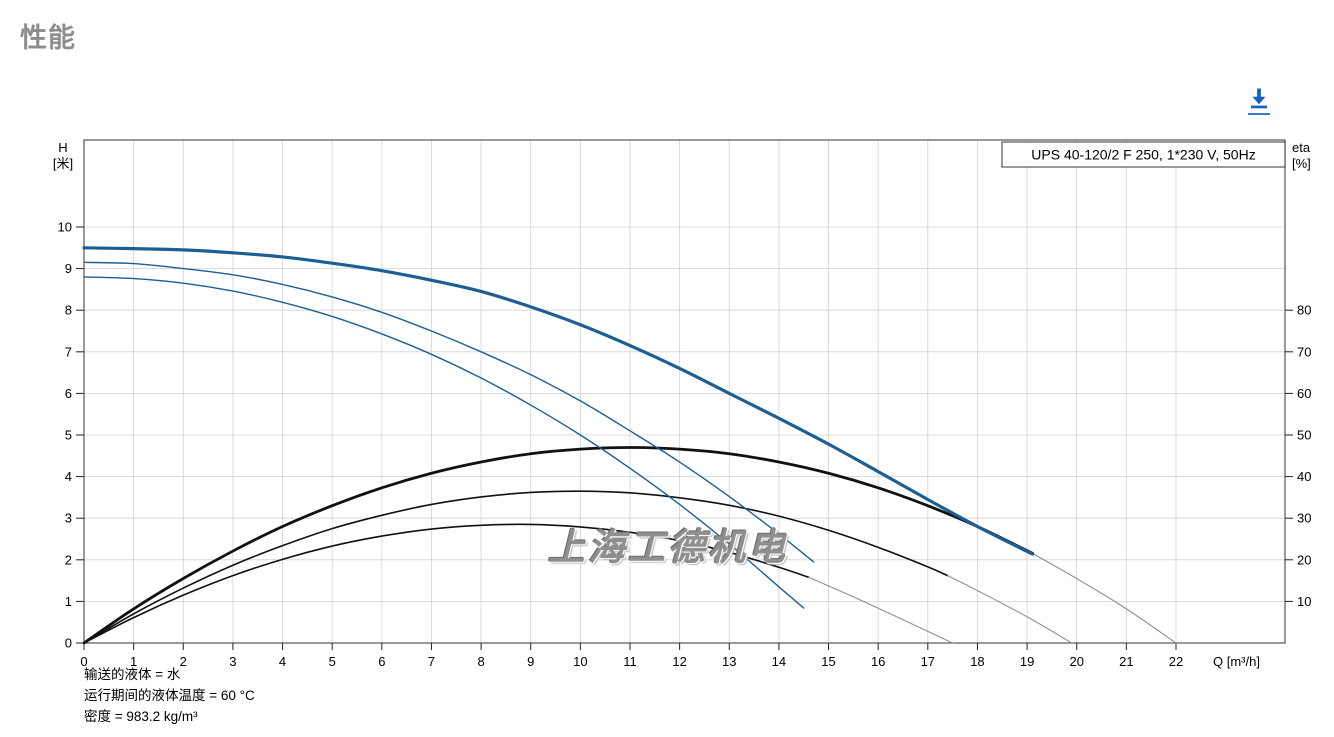  Describe the element at coordinates (878, 661) in the screenshot. I see `svg-text: 16` at that location.